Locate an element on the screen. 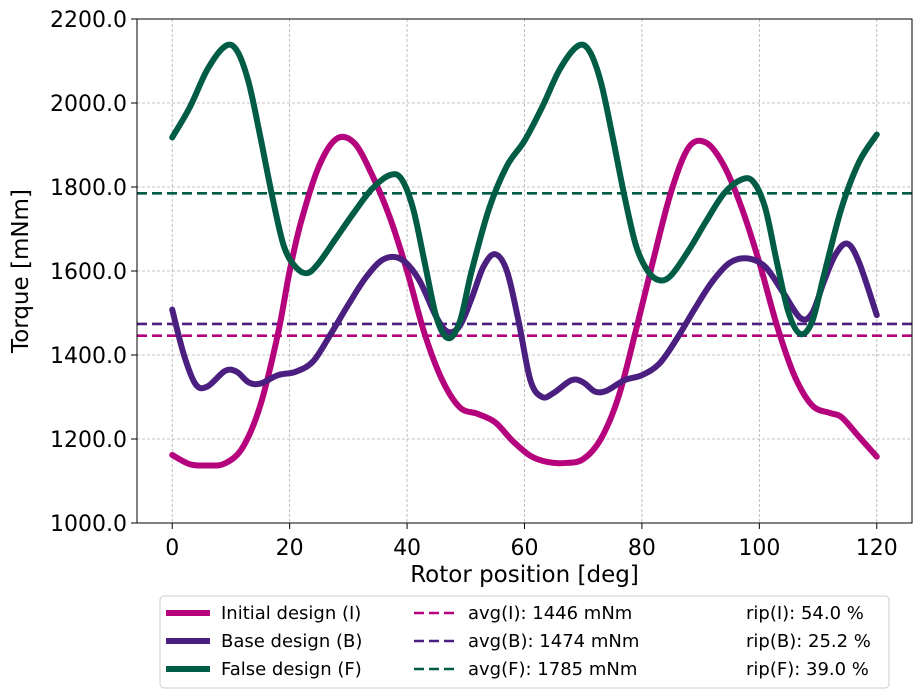  y-tick-label: 1200.0 is located at coordinates (88, 440).